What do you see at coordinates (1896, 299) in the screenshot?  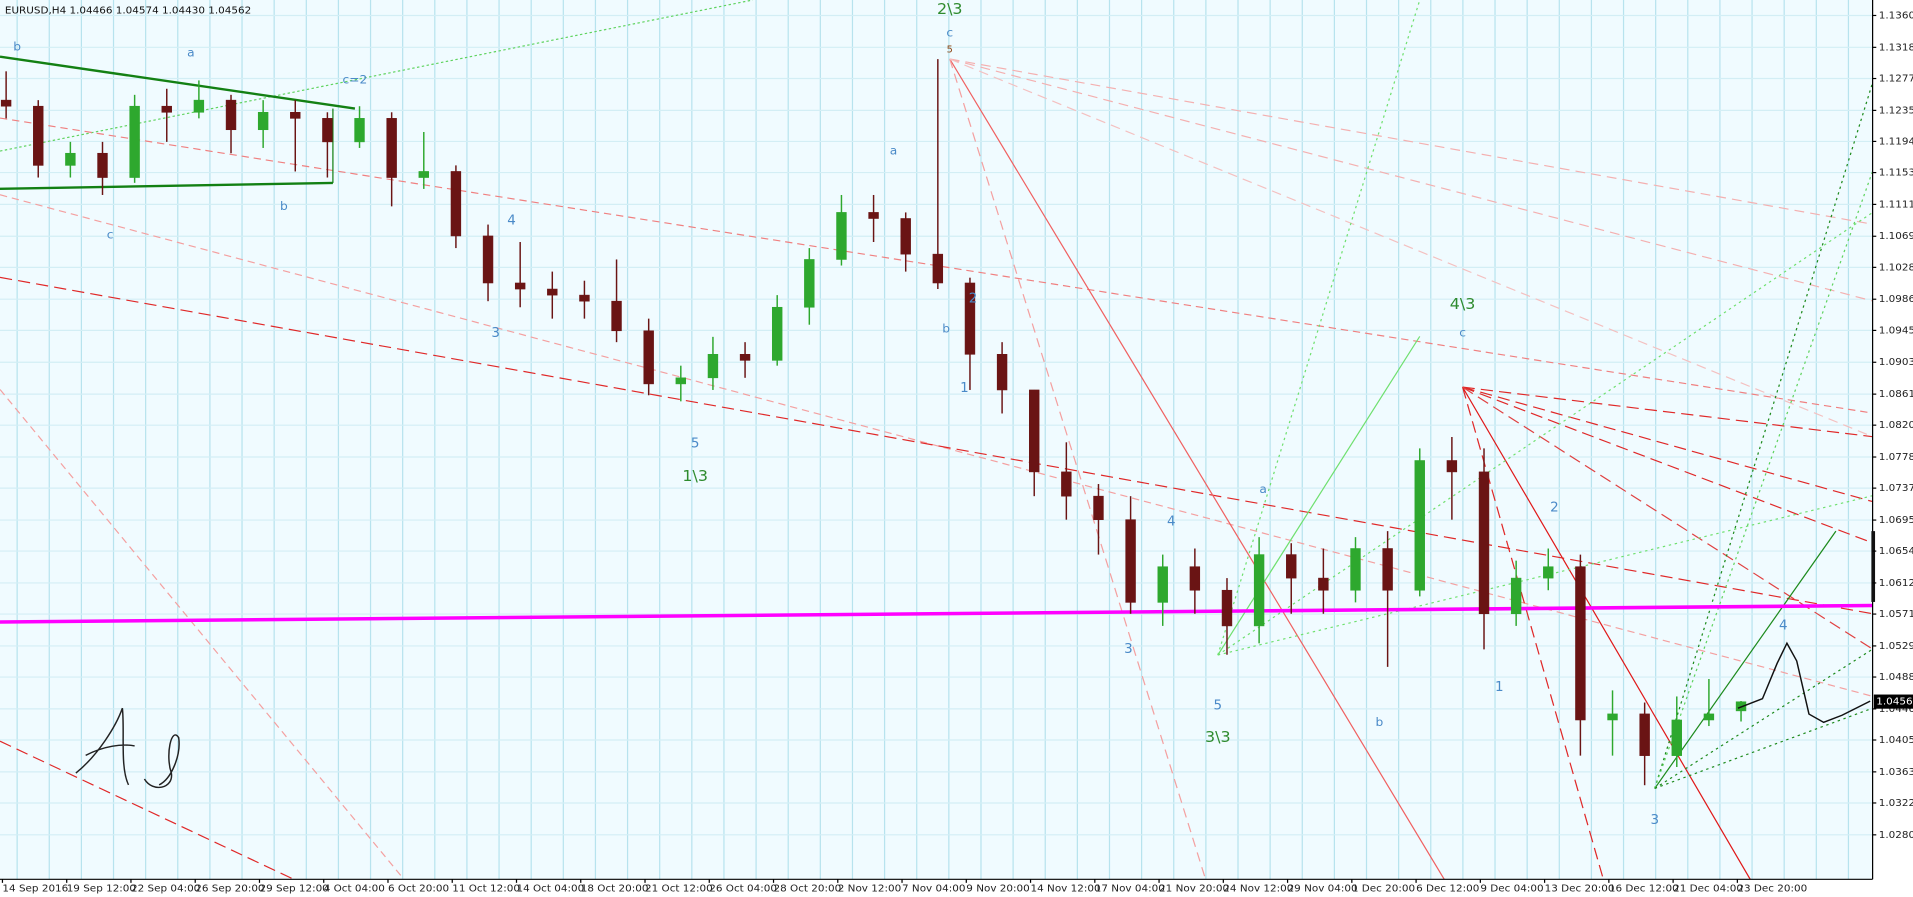 I see `y-tick-label: 1.09866` at bounding box center [1896, 299].